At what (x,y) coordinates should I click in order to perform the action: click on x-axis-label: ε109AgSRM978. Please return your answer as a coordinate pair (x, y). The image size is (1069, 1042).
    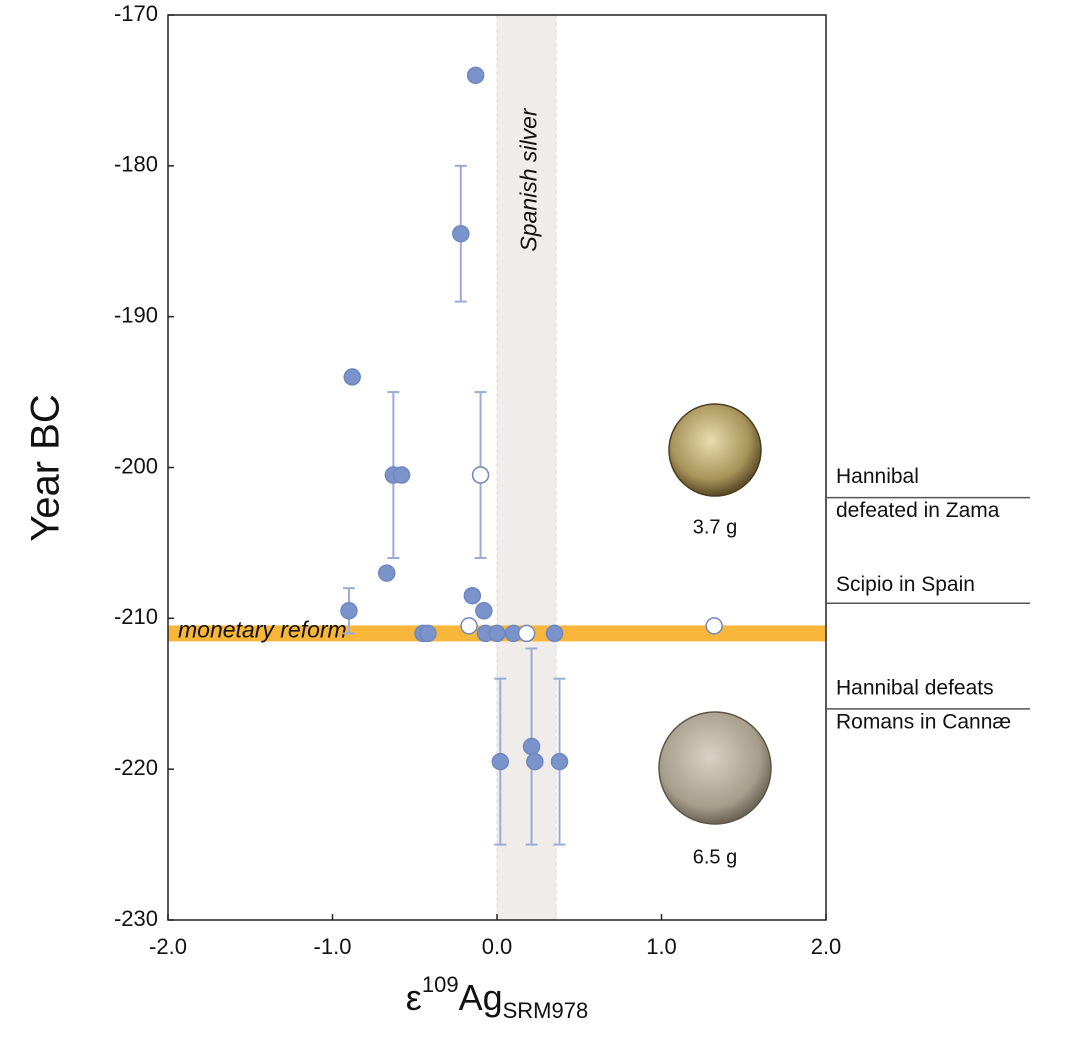
    Looking at the image, I should click on (497, 997).